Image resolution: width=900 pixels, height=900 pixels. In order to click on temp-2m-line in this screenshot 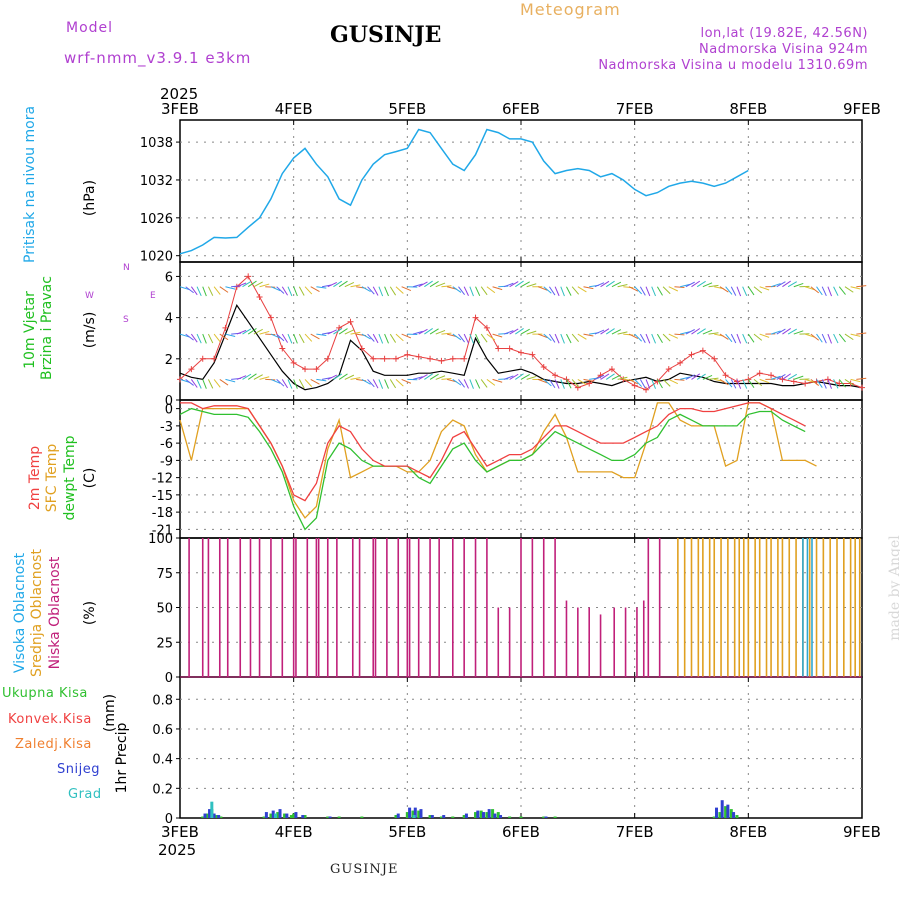, I will do `click(493, 452)`.